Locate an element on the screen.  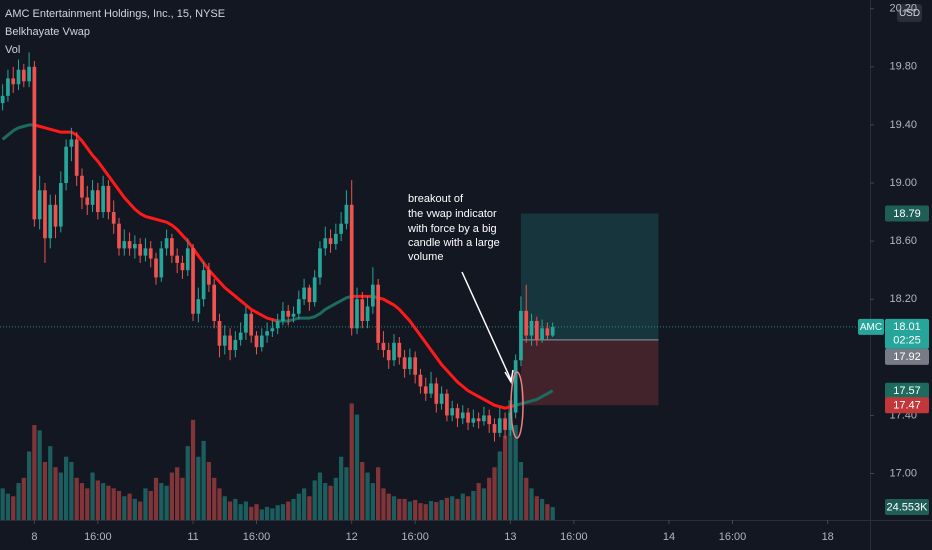
annotation-line: breakout of is located at coordinates (436, 199).